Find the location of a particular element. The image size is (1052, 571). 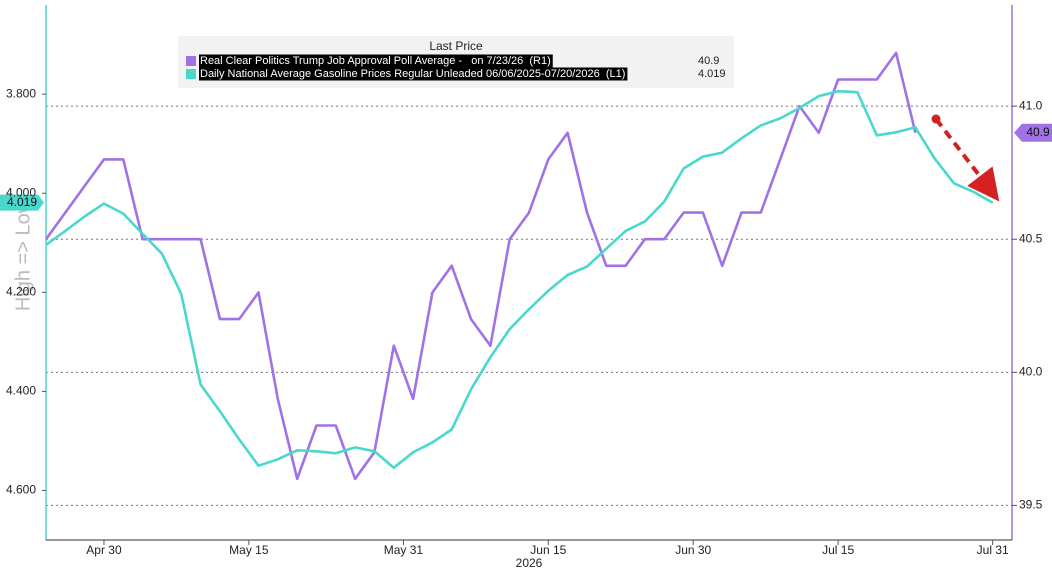

x-tick-label: Apr 30 is located at coordinates (104, 550).